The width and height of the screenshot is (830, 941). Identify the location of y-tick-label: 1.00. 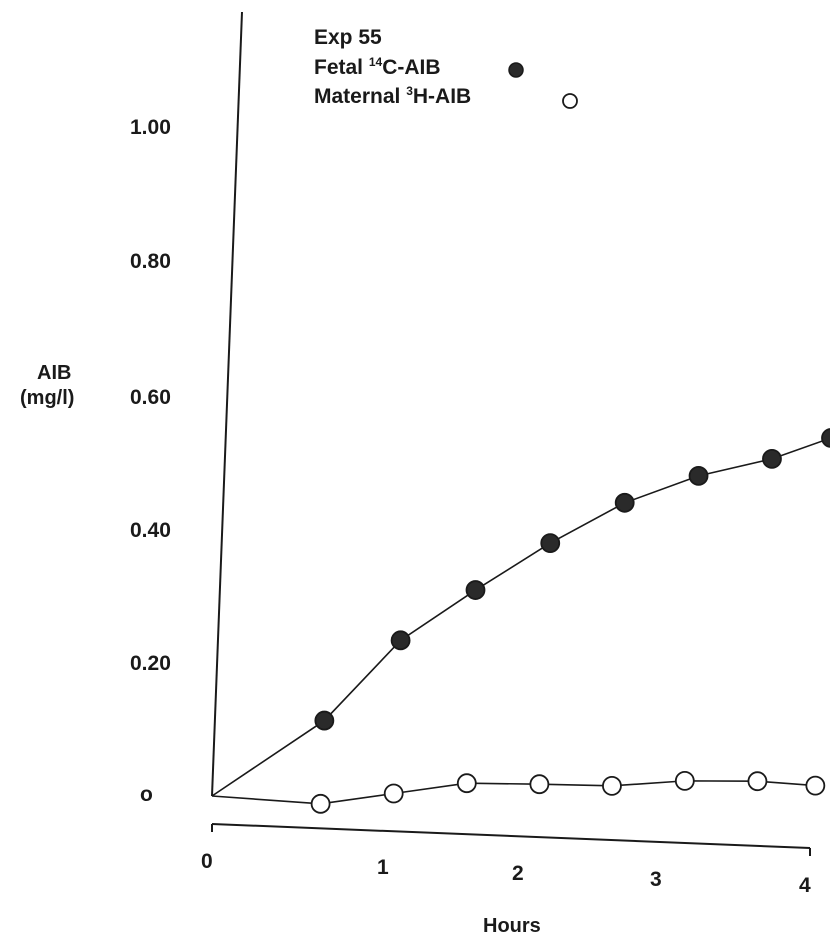
(150, 127).